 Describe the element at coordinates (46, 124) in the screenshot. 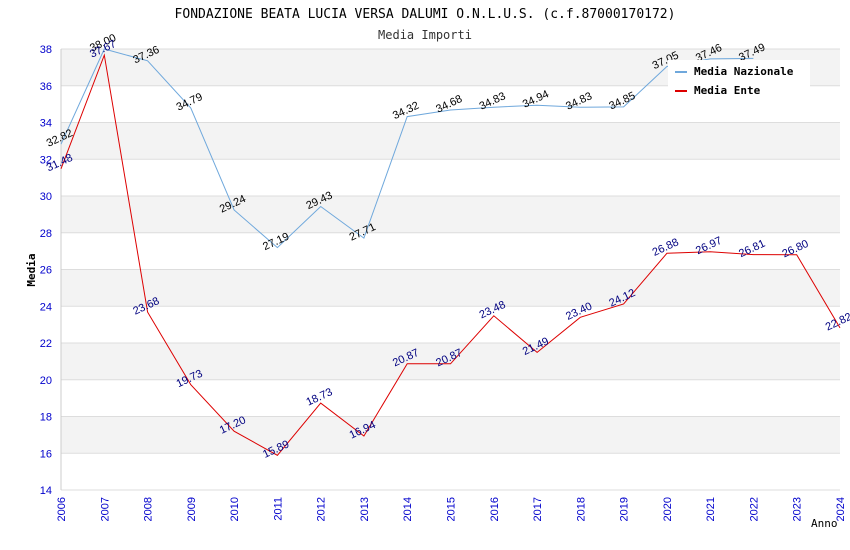

I see `y-tick-label: 34` at that location.